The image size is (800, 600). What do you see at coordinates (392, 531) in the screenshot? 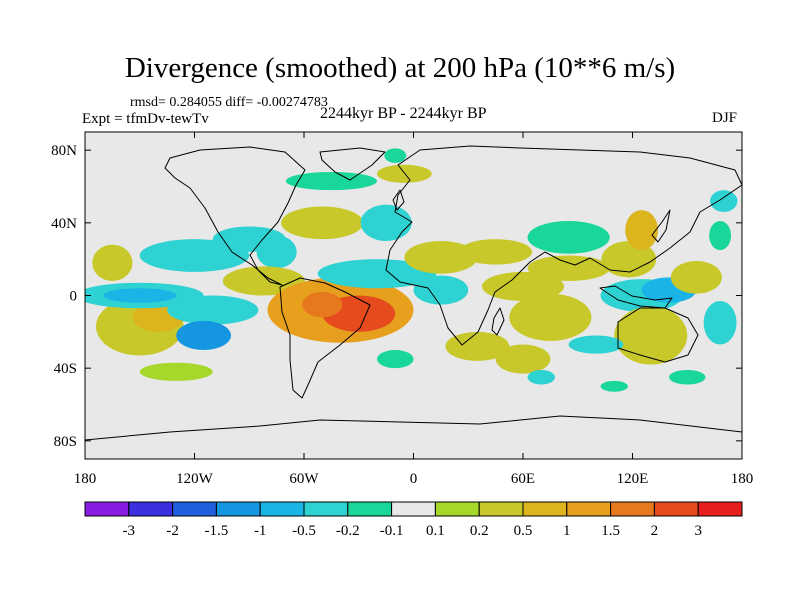
I see `colorbar-label: -0.1` at bounding box center [392, 531].